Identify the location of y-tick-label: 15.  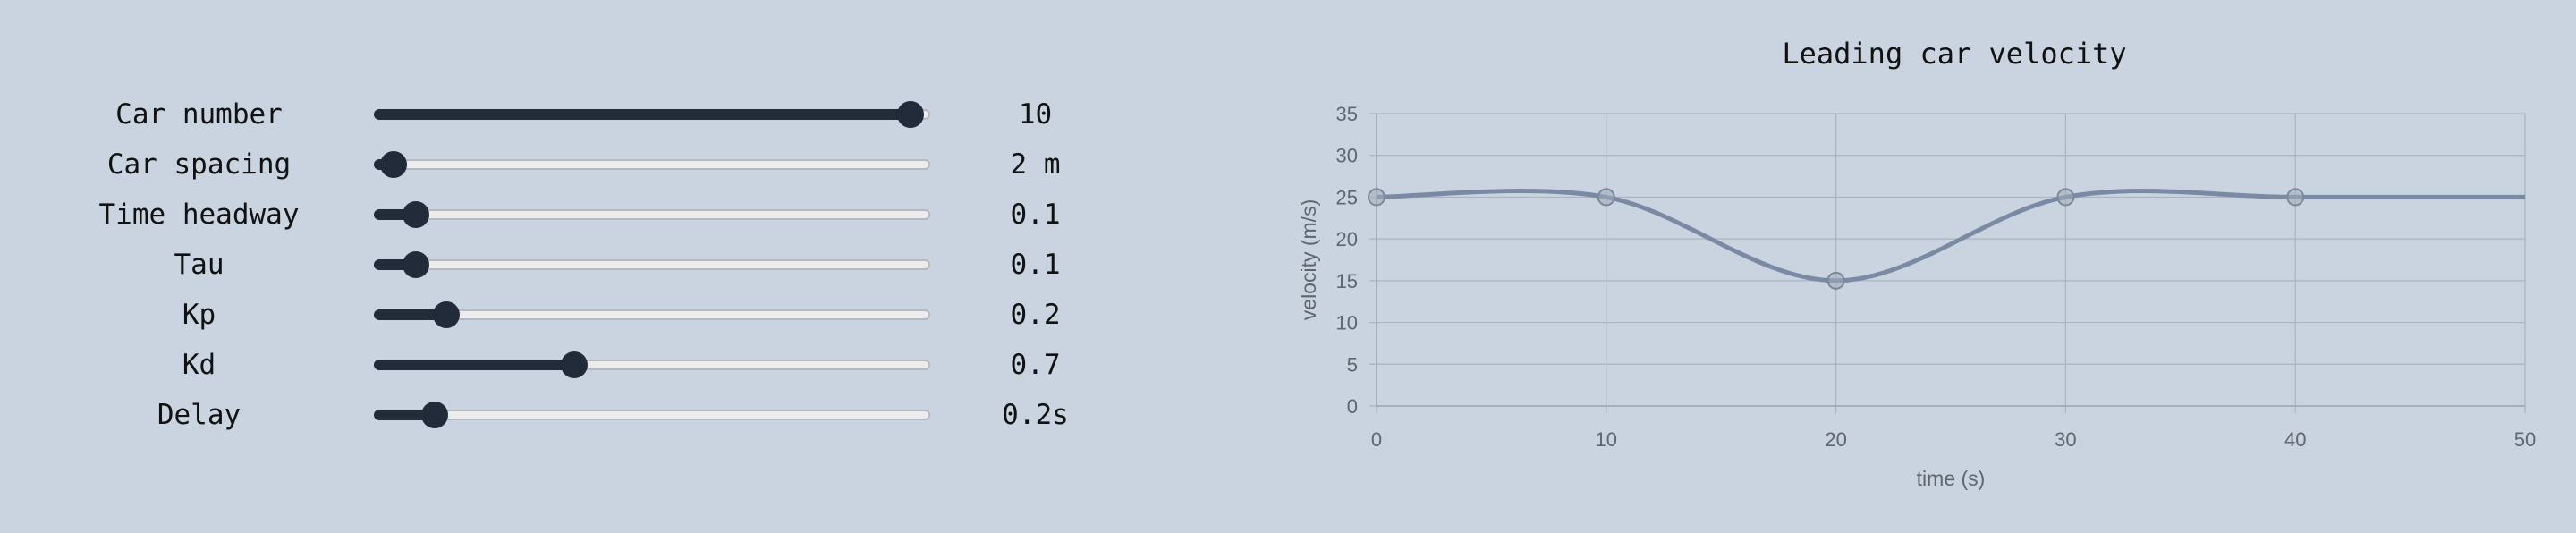
(1347, 281).